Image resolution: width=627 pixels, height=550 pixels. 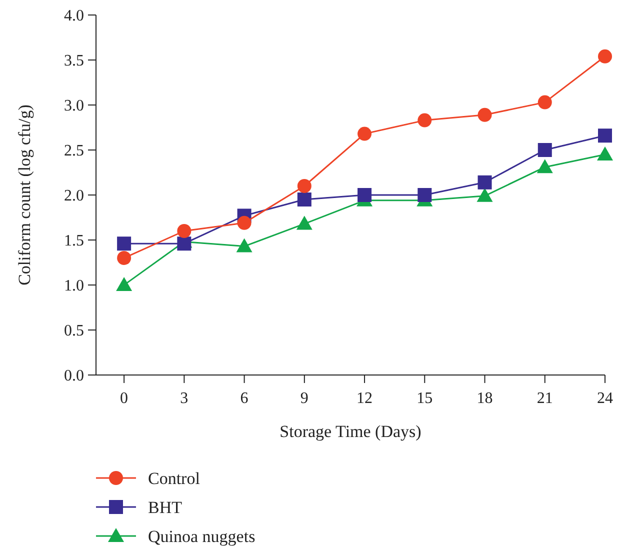 What do you see at coordinates (544, 398) in the screenshot?
I see `x-tick-label: 21` at bounding box center [544, 398].